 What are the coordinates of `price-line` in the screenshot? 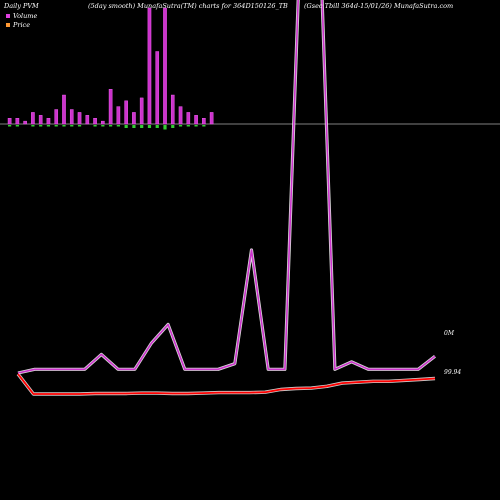 It's located at (226, 384).